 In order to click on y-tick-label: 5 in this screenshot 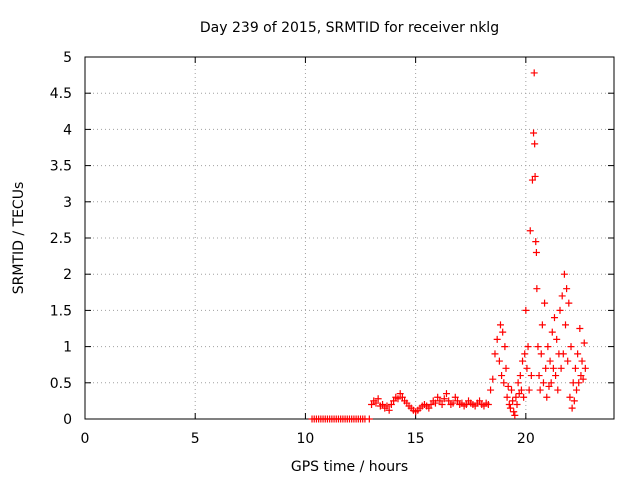, I will do `click(67, 58)`.